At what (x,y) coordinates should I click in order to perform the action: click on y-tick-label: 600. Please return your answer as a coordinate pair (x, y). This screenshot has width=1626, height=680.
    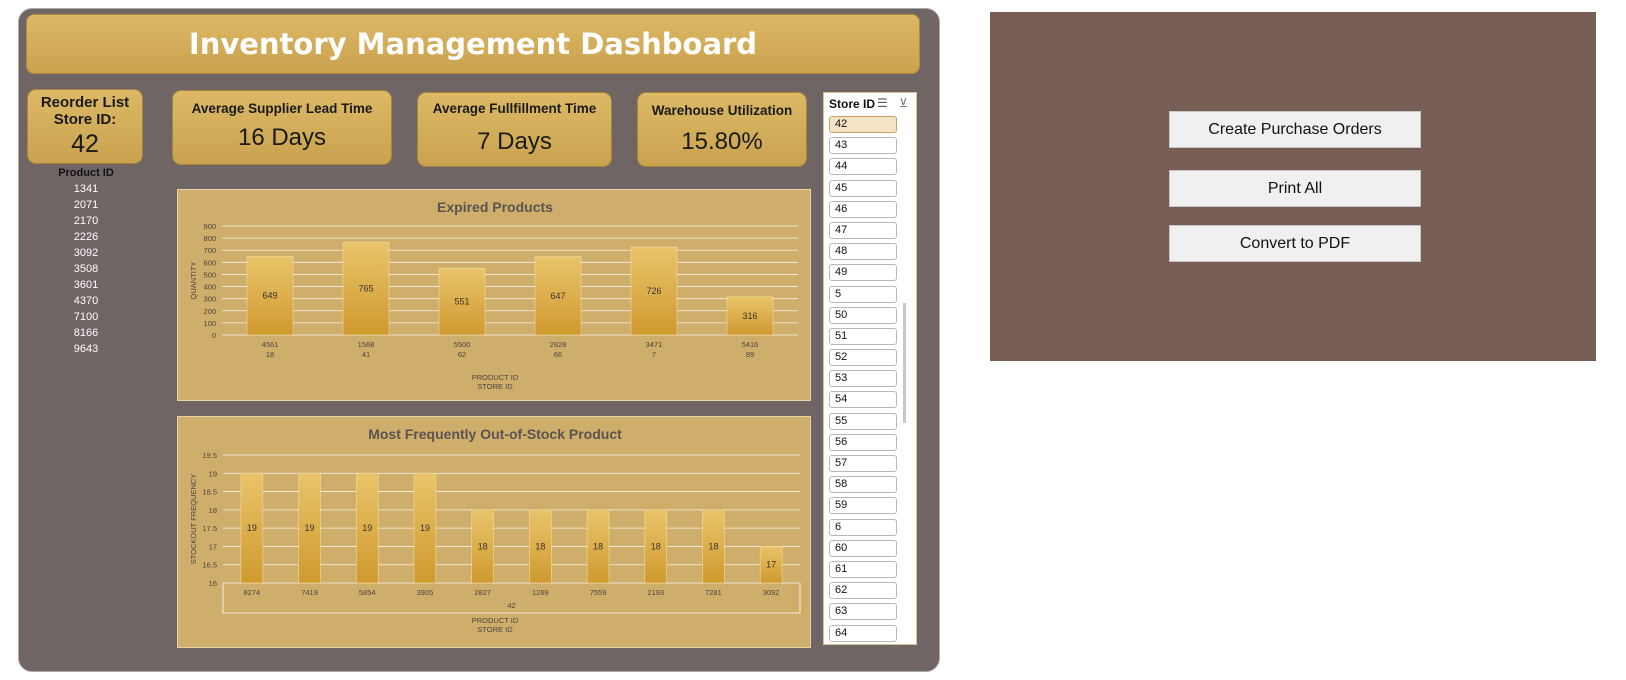
    Looking at the image, I should click on (209, 262).